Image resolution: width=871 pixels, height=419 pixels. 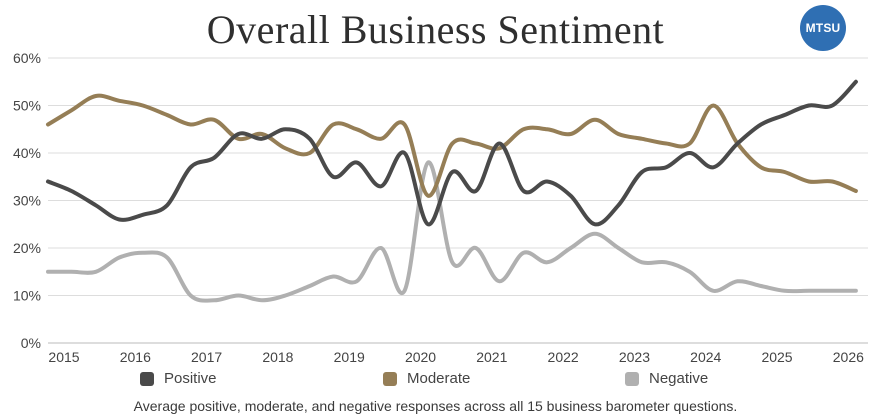 What do you see at coordinates (27, 296) in the screenshot?
I see `y-tick-label: 10%` at bounding box center [27, 296].